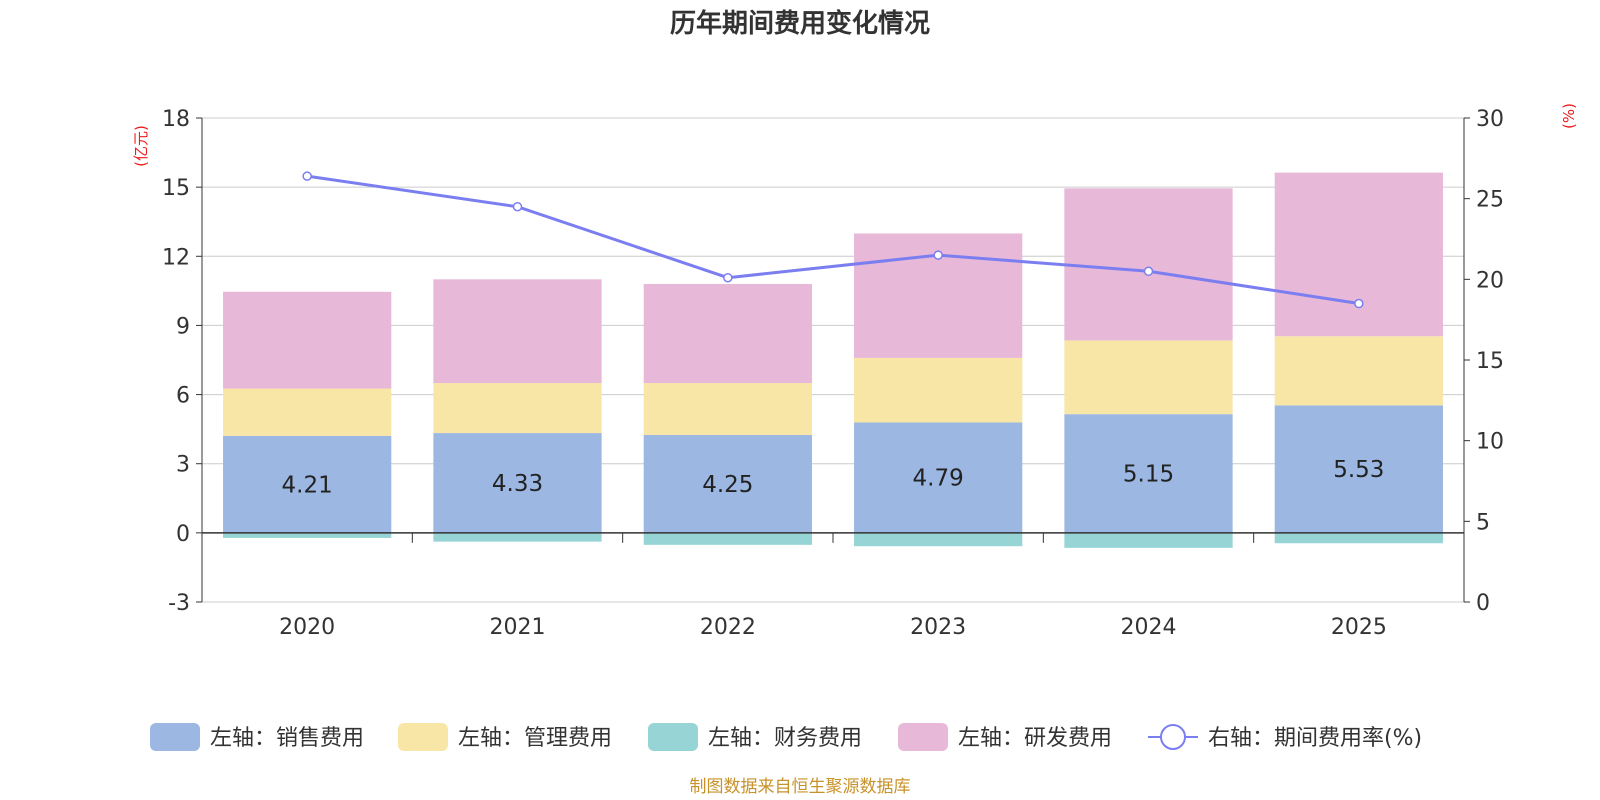 This screenshot has width=1600, height=800. What do you see at coordinates (183, 534) in the screenshot?
I see `left-axis-tick-label: 0` at bounding box center [183, 534].